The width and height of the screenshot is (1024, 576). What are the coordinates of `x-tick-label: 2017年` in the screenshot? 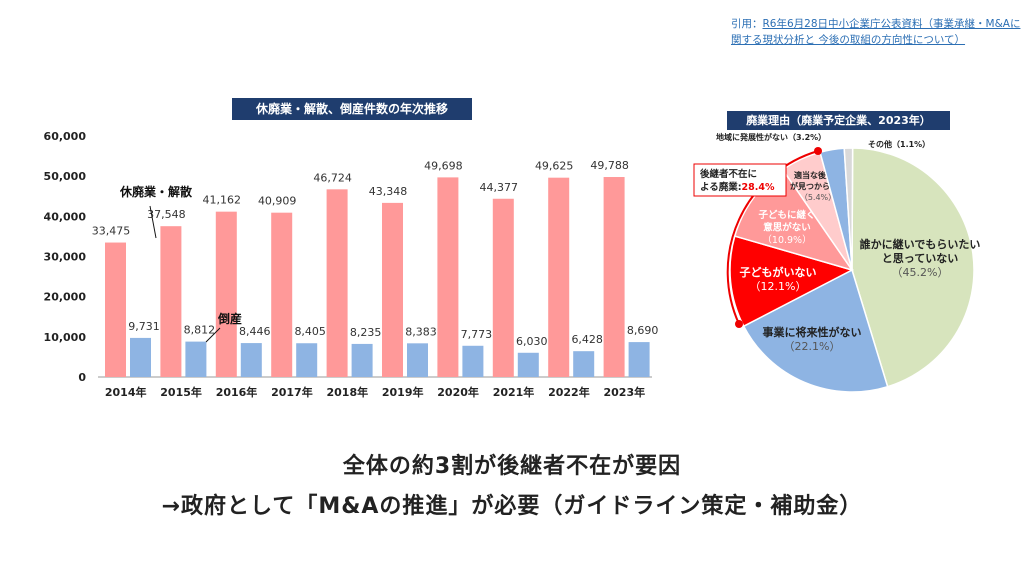 It's located at (292, 392).